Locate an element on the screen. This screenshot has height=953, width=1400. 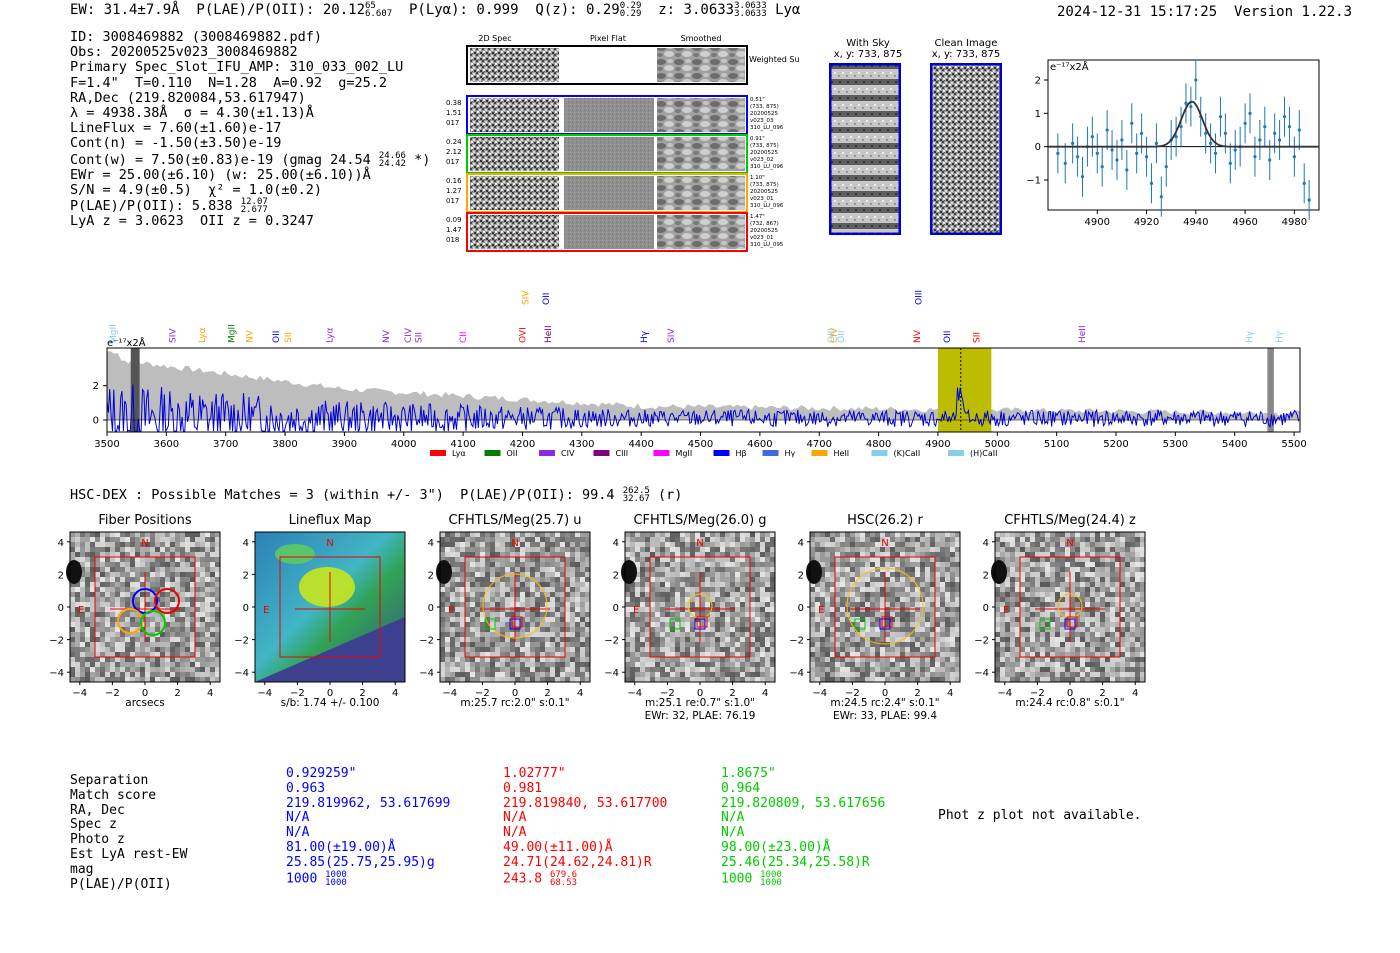
fiber-row-left-label: 1.27 is located at coordinates (454, 191).